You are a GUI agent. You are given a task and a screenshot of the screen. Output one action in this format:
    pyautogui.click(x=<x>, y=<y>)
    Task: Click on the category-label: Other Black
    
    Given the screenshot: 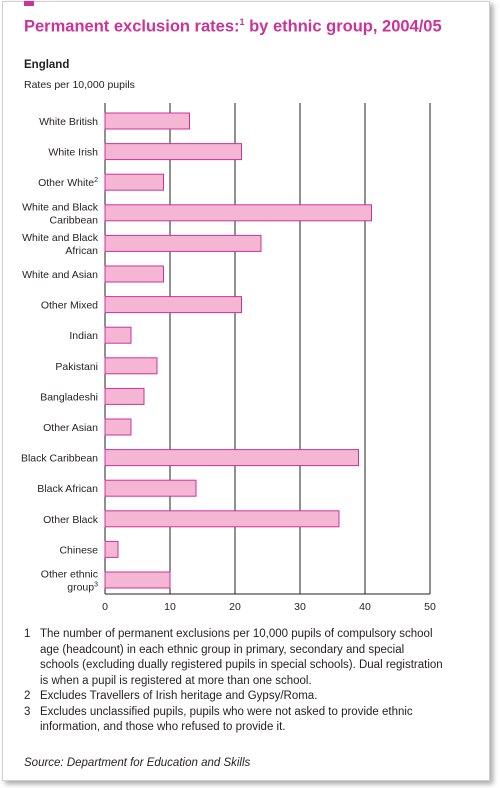 What is the action you would take?
    pyautogui.click(x=71, y=520)
    